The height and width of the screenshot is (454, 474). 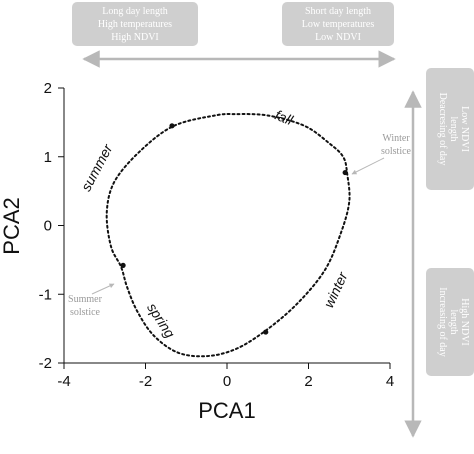 What do you see at coordinates (97, 166) in the screenshot?
I see `season-label-summer: summer` at bounding box center [97, 166].